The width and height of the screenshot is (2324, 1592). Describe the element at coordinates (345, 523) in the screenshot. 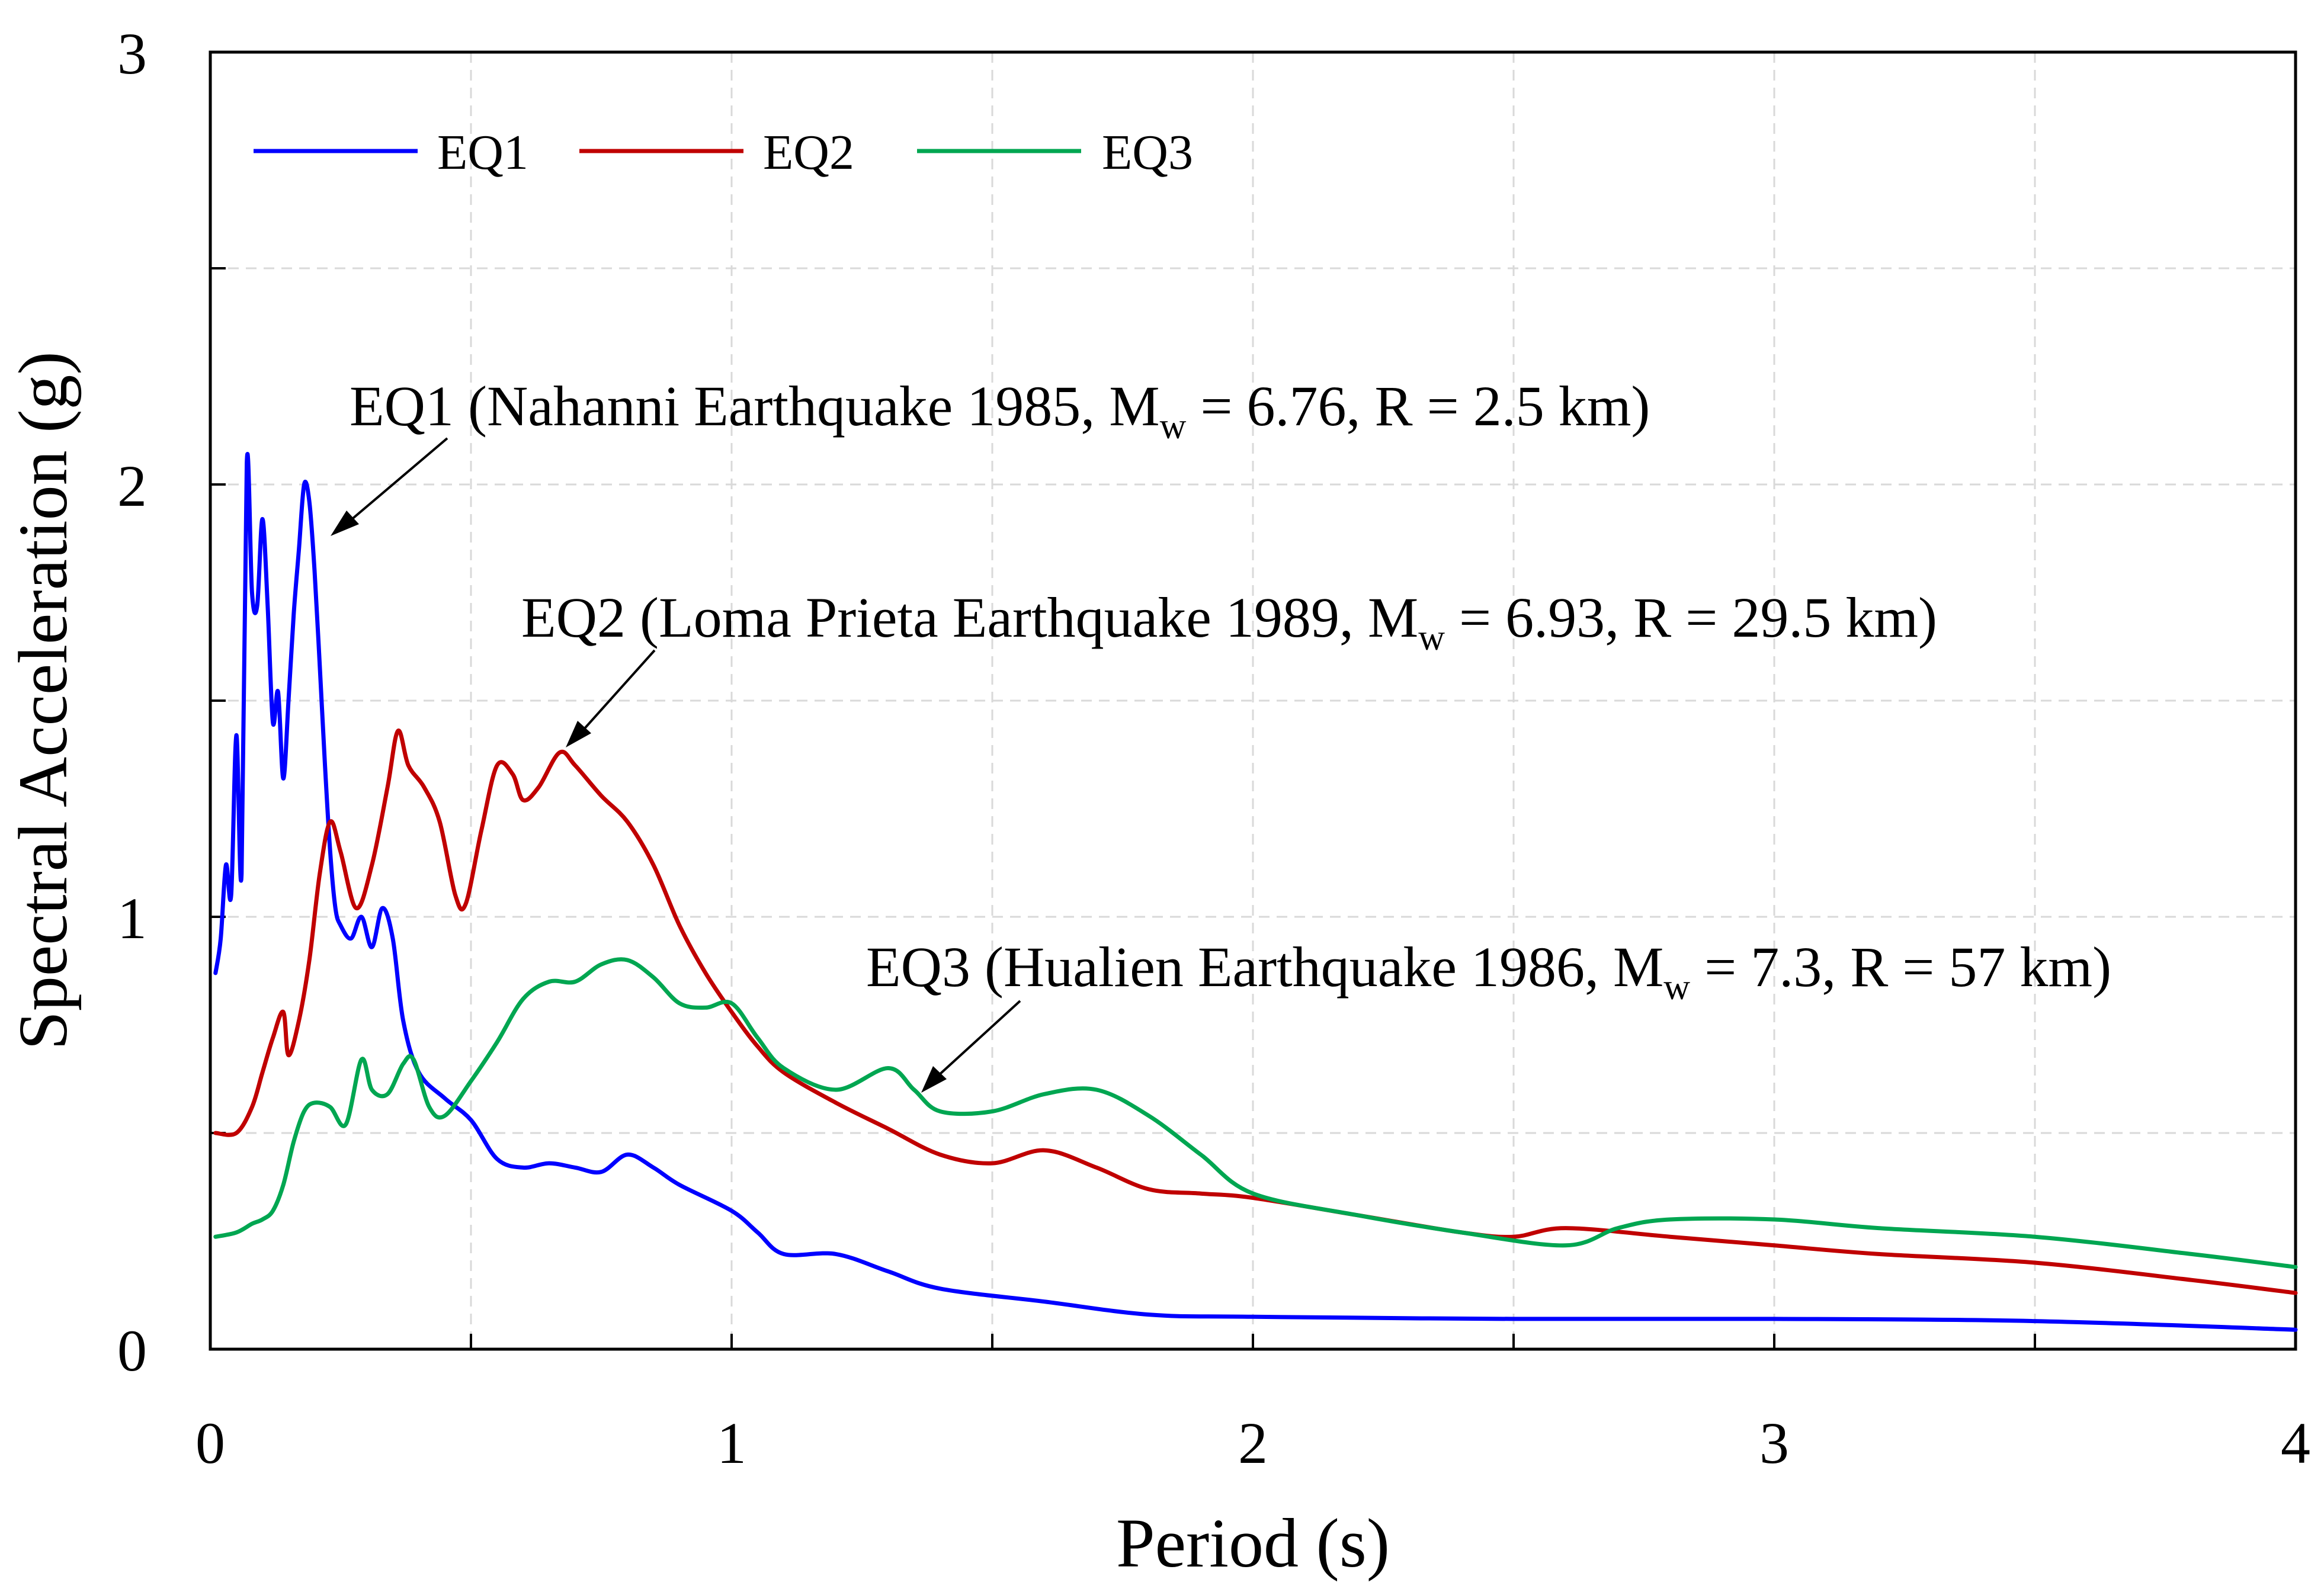

I see `annotation-arrowhead-eq1` at that location.